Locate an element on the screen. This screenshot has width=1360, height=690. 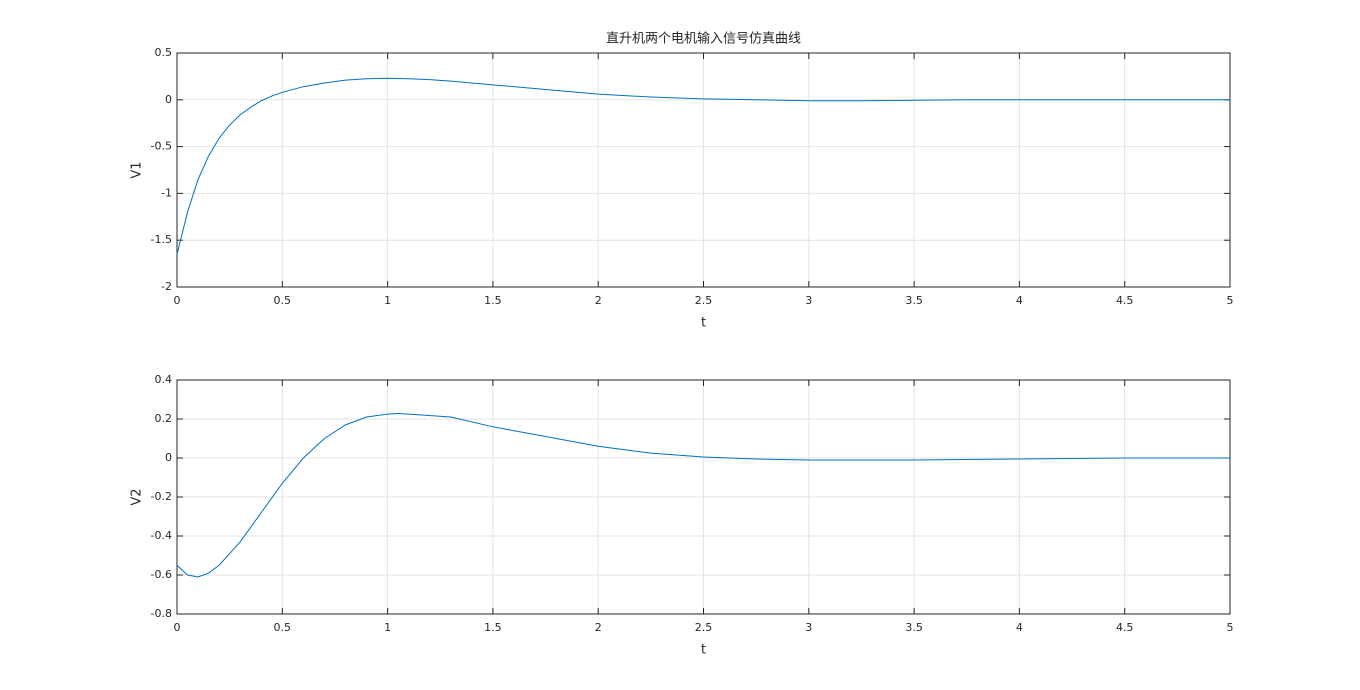
y-tick-label: 0.2 is located at coordinates (164, 418).